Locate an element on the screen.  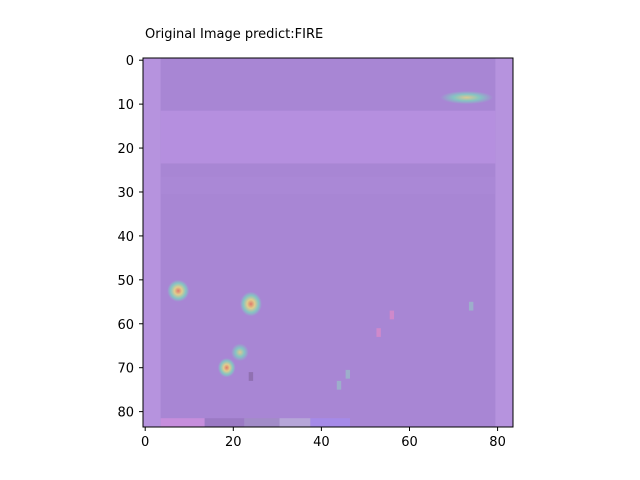
x-tick-label: 60 is located at coordinates (409, 442).